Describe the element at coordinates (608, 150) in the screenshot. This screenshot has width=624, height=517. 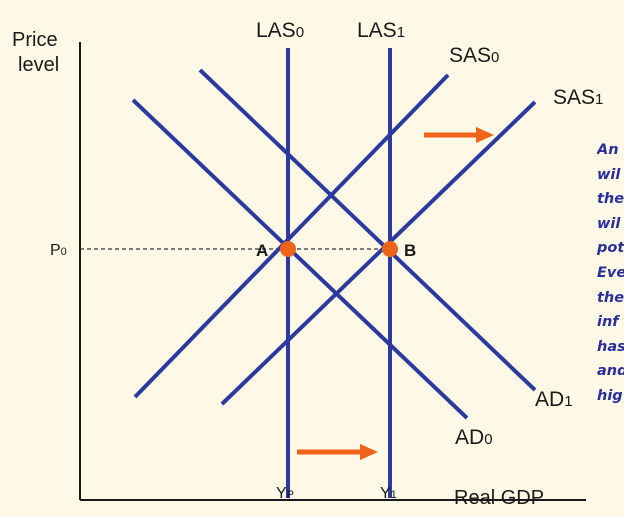
I see `note-line: An` at that location.